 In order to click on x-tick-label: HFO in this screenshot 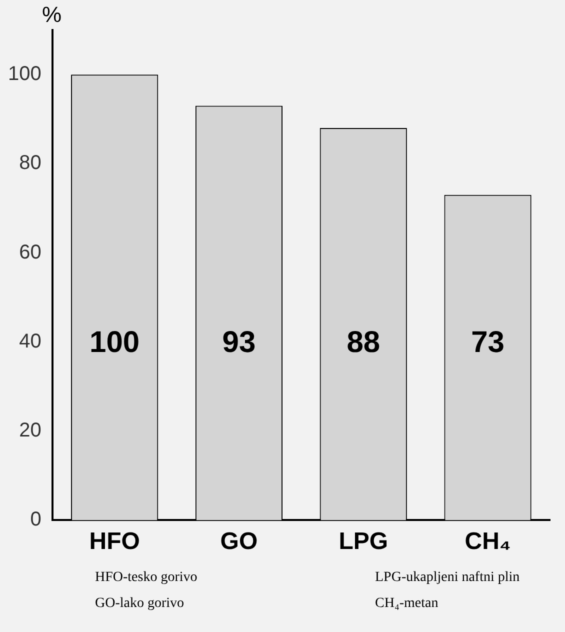, I will do `click(114, 542)`.